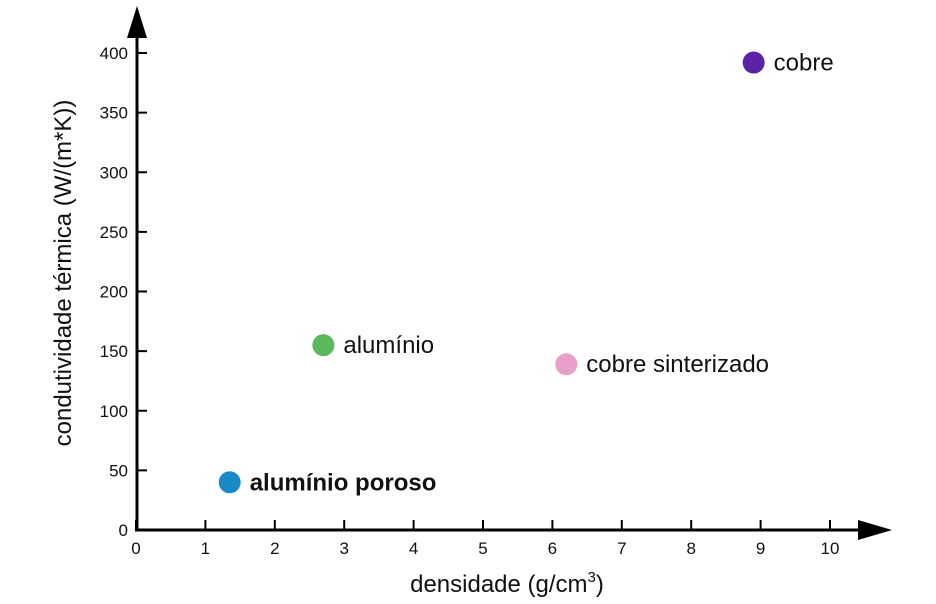  What do you see at coordinates (413, 548) in the screenshot?
I see `x-tick-label: 4` at bounding box center [413, 548].